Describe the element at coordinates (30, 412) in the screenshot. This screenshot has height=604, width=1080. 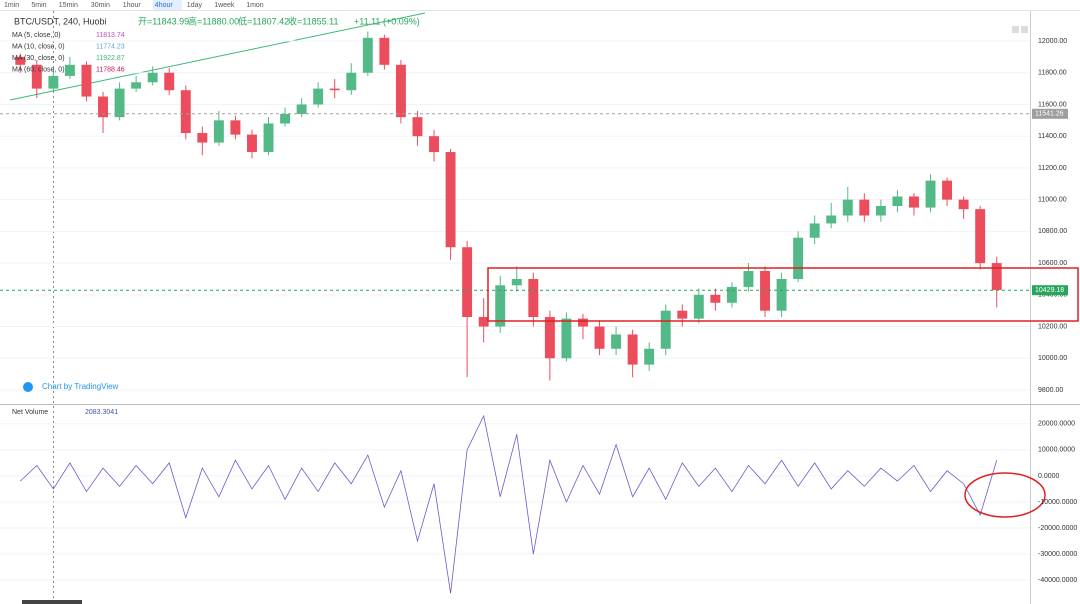
I see `indicator-name: Net Volume` at that location.